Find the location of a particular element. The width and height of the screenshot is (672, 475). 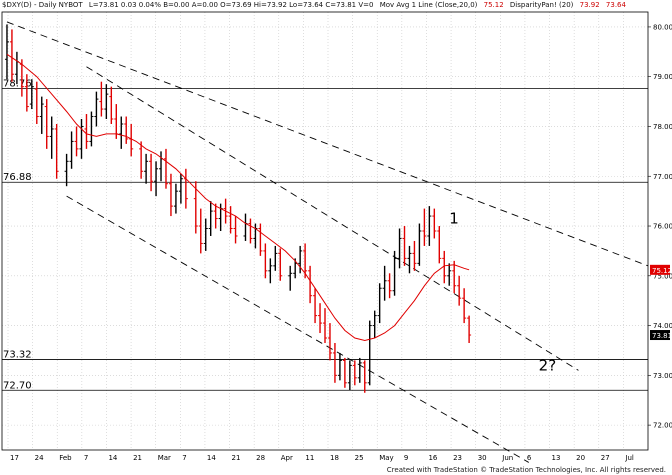

indicator2-value-2: 73.64 is located at coordinates (615, 5).